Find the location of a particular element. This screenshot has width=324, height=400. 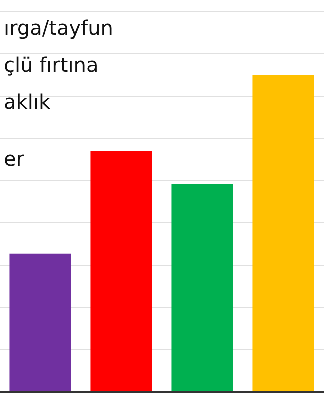

text: ırga/tayfun is located at coordinates (59, 28).